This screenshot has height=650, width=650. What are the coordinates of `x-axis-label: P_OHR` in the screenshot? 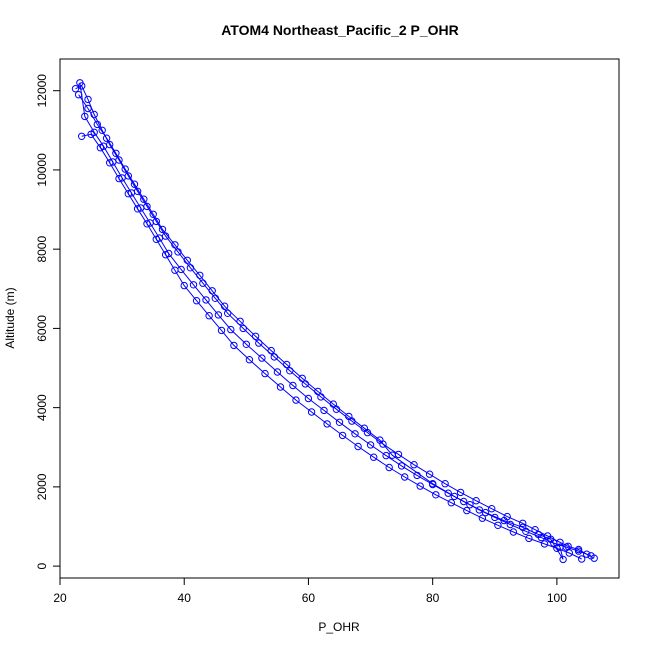 It's located at (339, 627).